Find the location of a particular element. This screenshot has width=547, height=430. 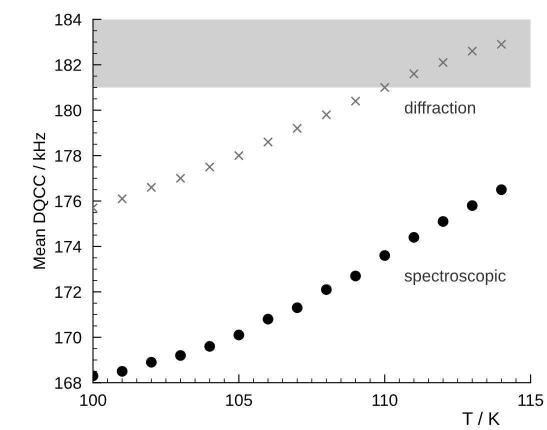

y-tick-label: 172 is located at coordinates (68, 292).